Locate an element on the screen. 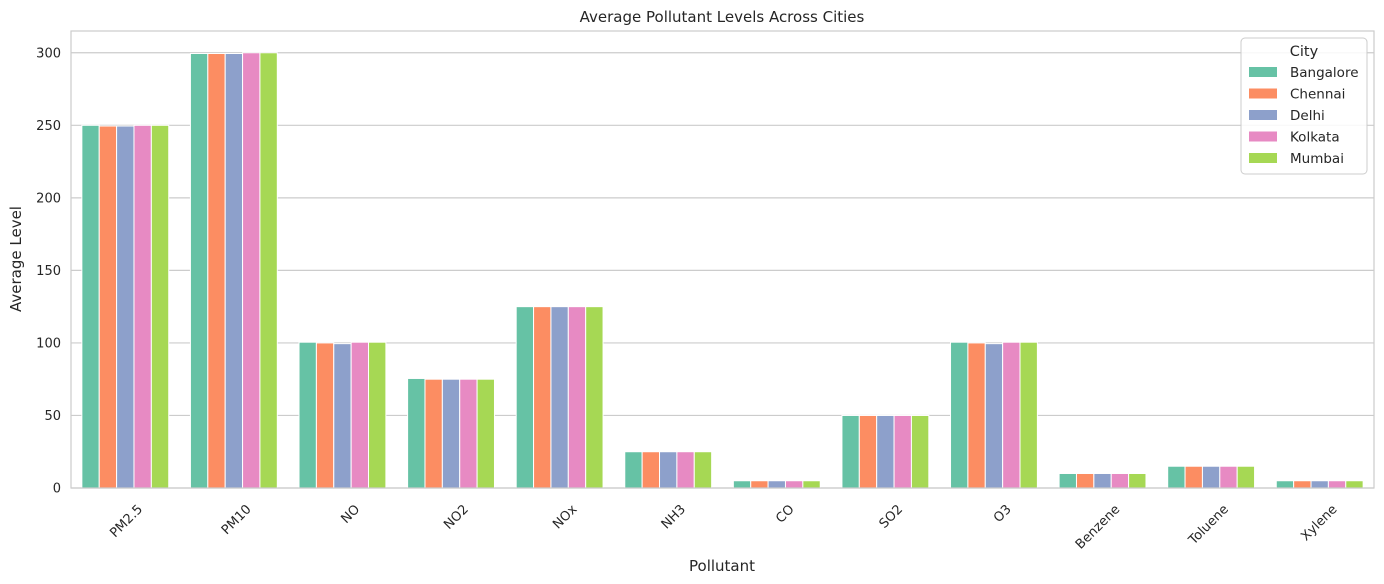  x-tick-label: CO is located at coordinates (785, 514).